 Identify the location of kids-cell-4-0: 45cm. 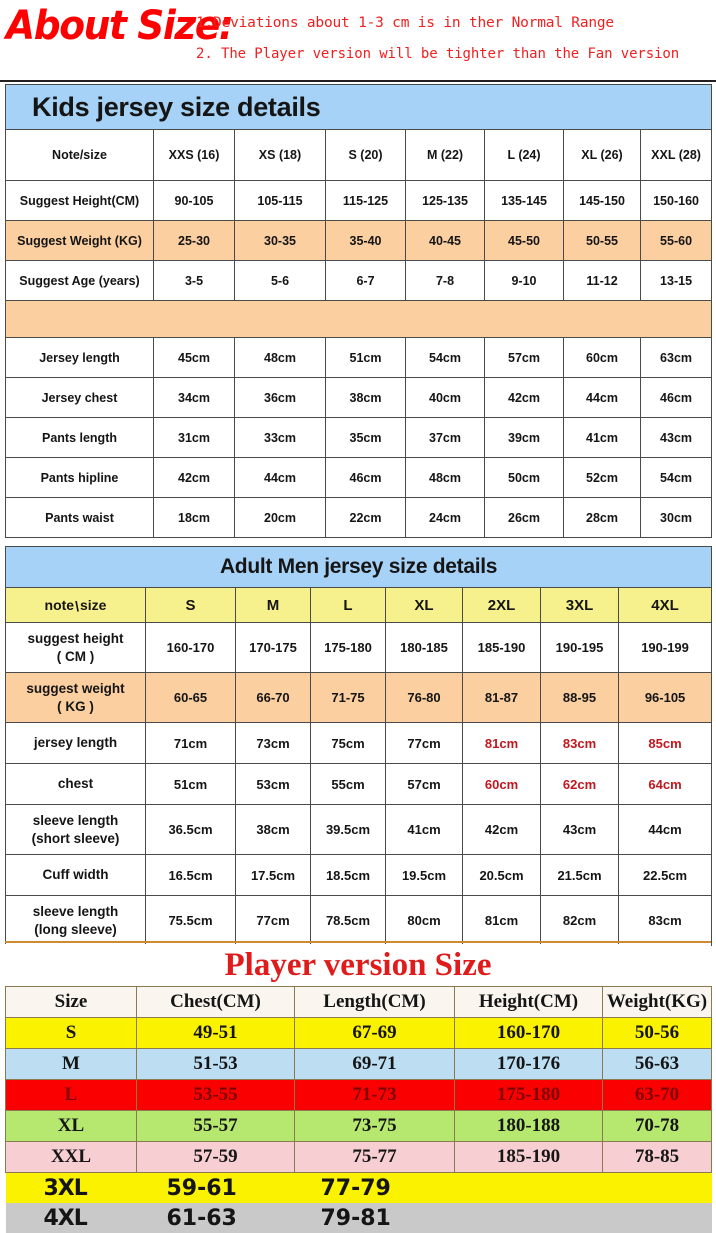
(194, 357).